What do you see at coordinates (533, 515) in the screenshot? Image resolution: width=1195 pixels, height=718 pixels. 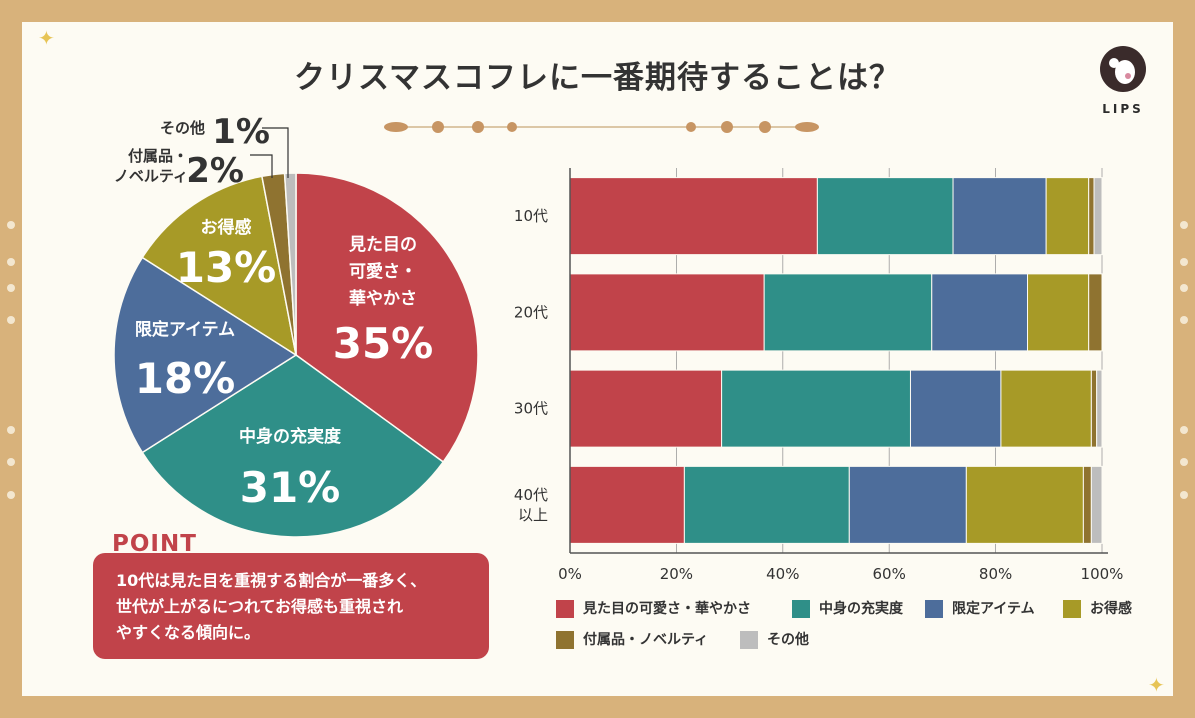 I see `category-label: 以上` at bounding box center [533, 515].